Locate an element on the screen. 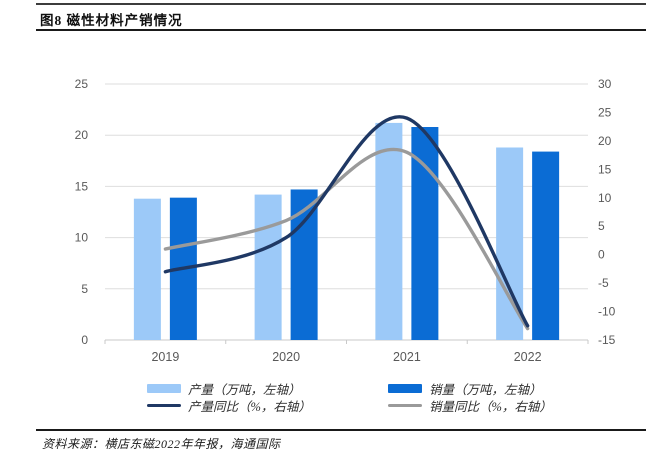  legend-label-production-yoy: 产量同比（%，右轴） is located at coordinates (249, 407).